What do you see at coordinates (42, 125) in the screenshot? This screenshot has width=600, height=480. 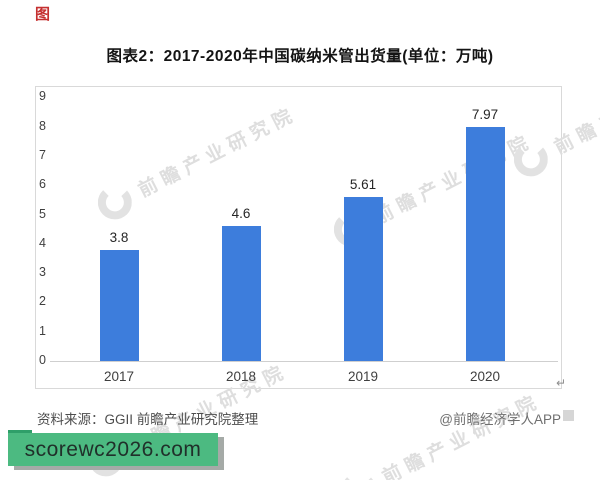 I see `y-axis-tick-label: 8` at bounding box center [42, 125].